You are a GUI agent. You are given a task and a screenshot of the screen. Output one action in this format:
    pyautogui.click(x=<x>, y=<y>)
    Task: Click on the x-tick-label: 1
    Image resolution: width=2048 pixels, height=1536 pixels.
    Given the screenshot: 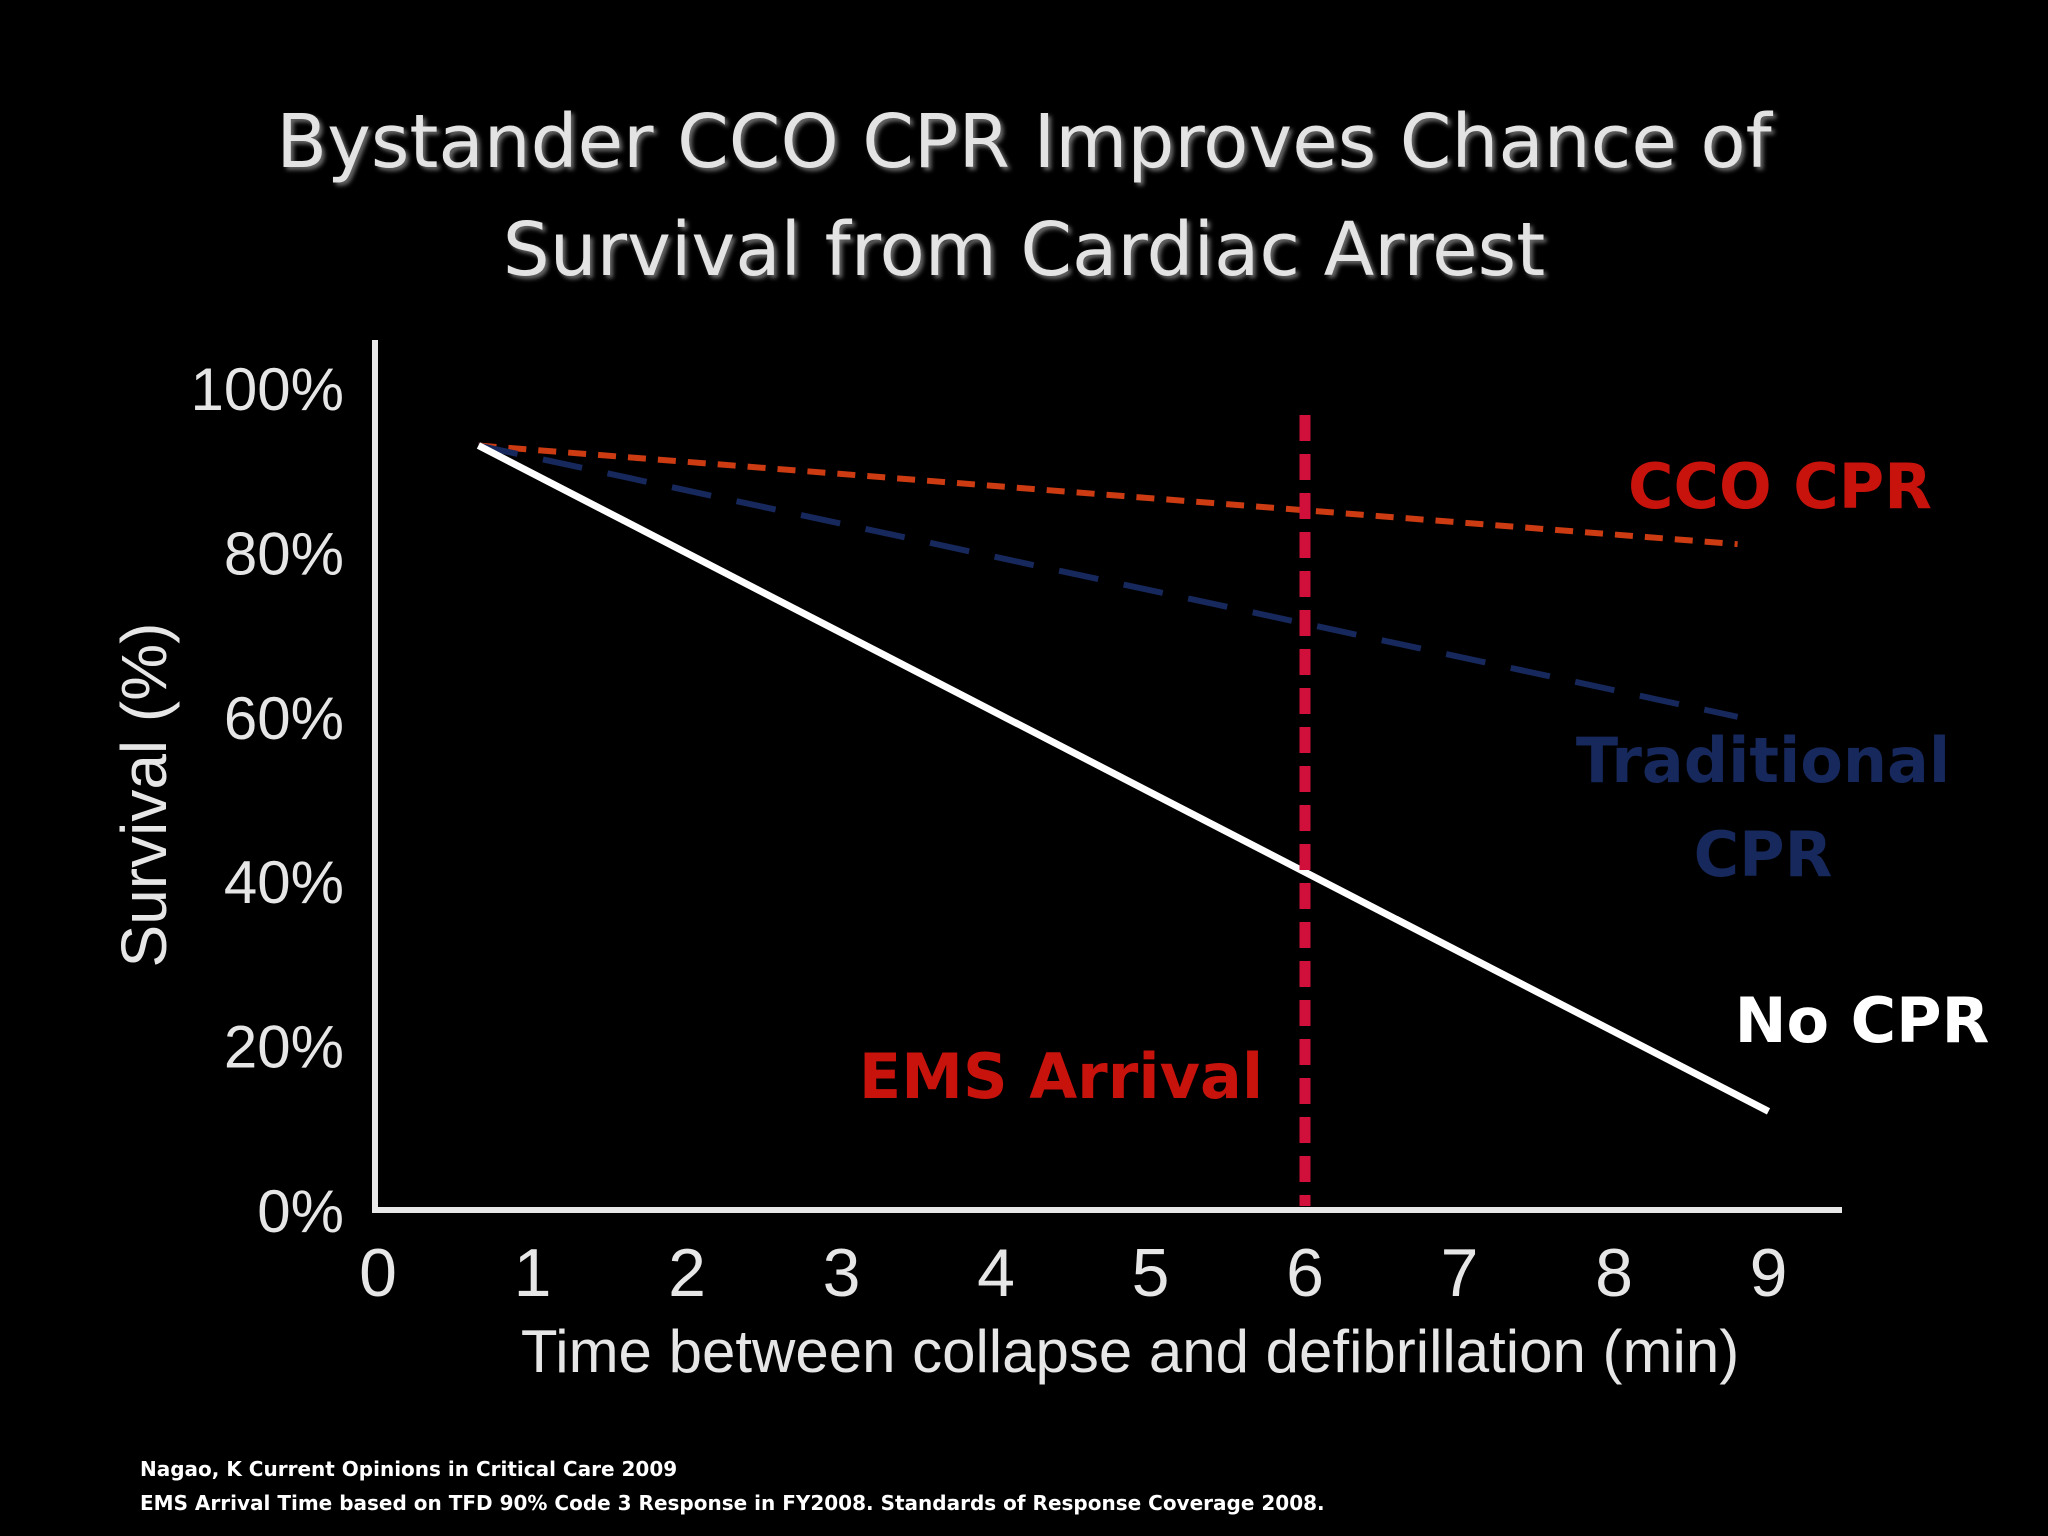 What is the action you would take?
    pyautogui.click(x=533, y=1273)
    